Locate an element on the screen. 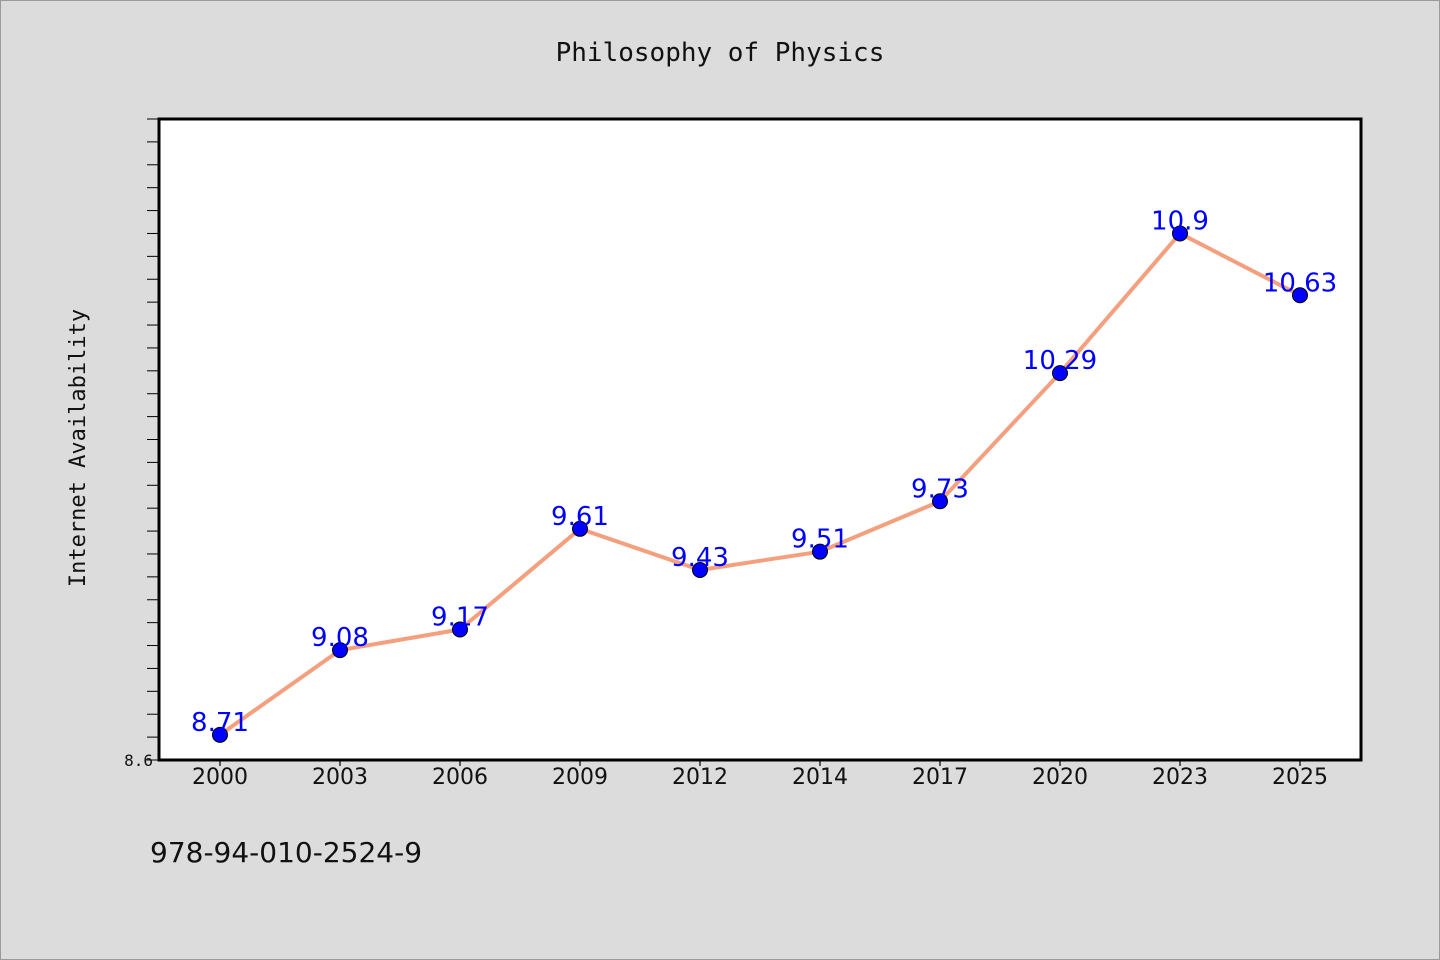 Image resolution: width=1440 pixels, height=960 pixels. y-axis-label: Internet Availability is located at coordinates (78, 448).